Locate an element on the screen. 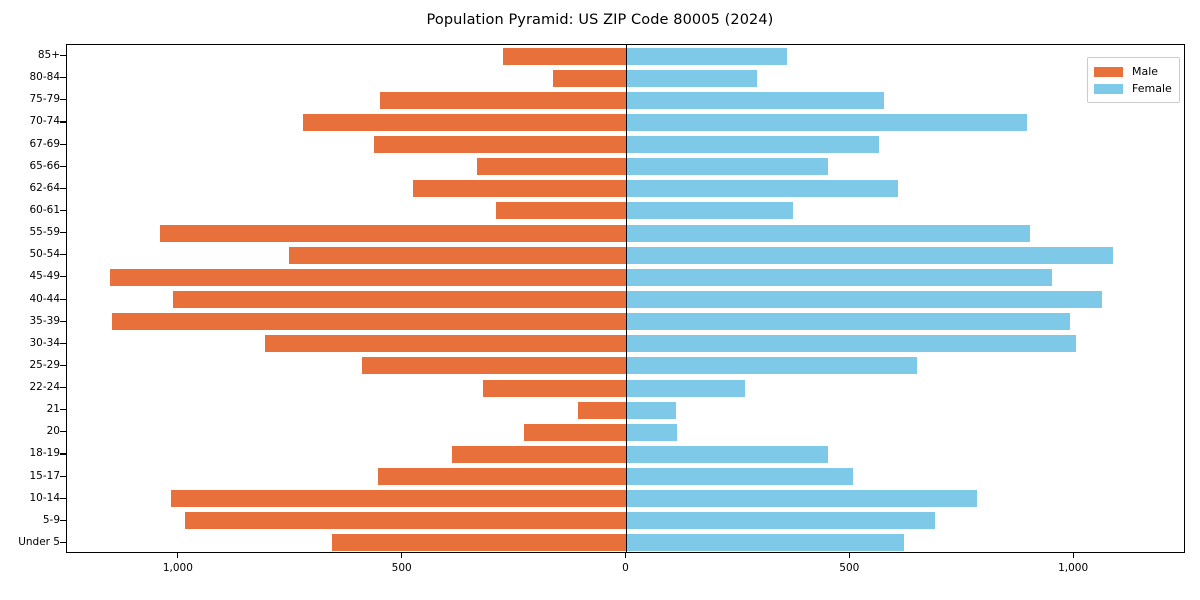 The width and height of the screenshot is (1200, 600). legend: Male Female is located at coordinates (1133, 80).